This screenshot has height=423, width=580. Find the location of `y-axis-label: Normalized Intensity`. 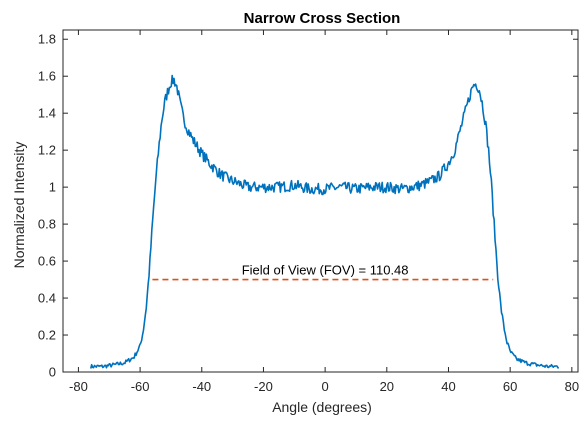

y-axis-label: Normalized Intensity is located at coordinates (19, 205).